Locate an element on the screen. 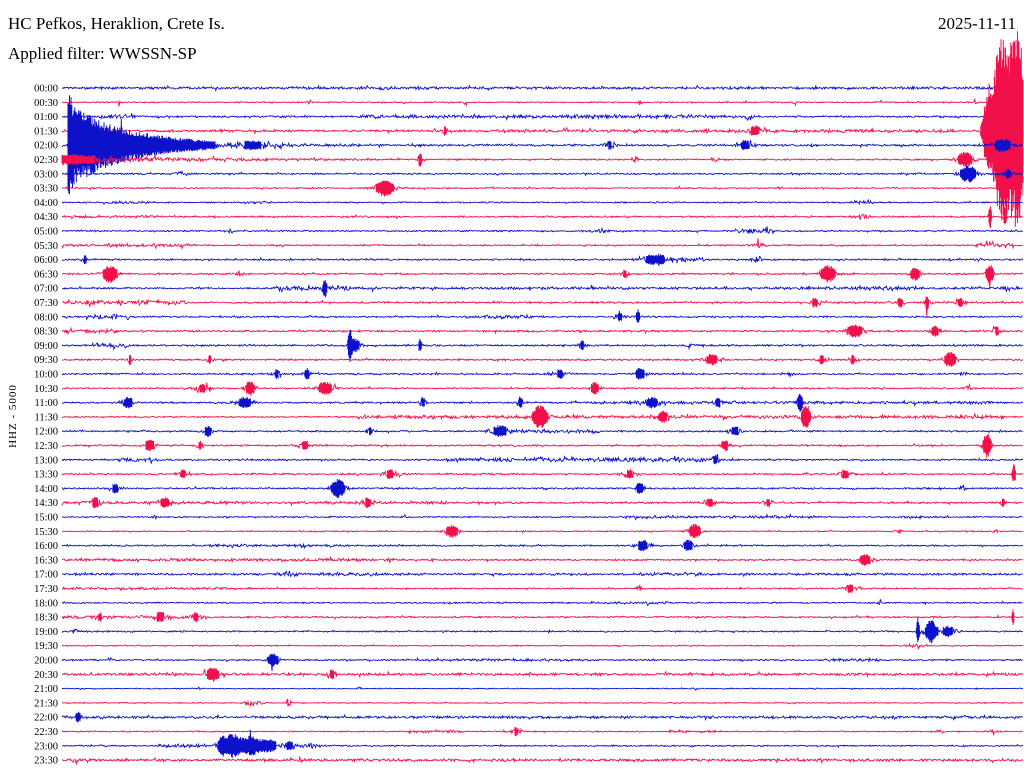 This screenshot has width=1024, height=780. trace-burst-20:30 is located at coordinates (270, 674).